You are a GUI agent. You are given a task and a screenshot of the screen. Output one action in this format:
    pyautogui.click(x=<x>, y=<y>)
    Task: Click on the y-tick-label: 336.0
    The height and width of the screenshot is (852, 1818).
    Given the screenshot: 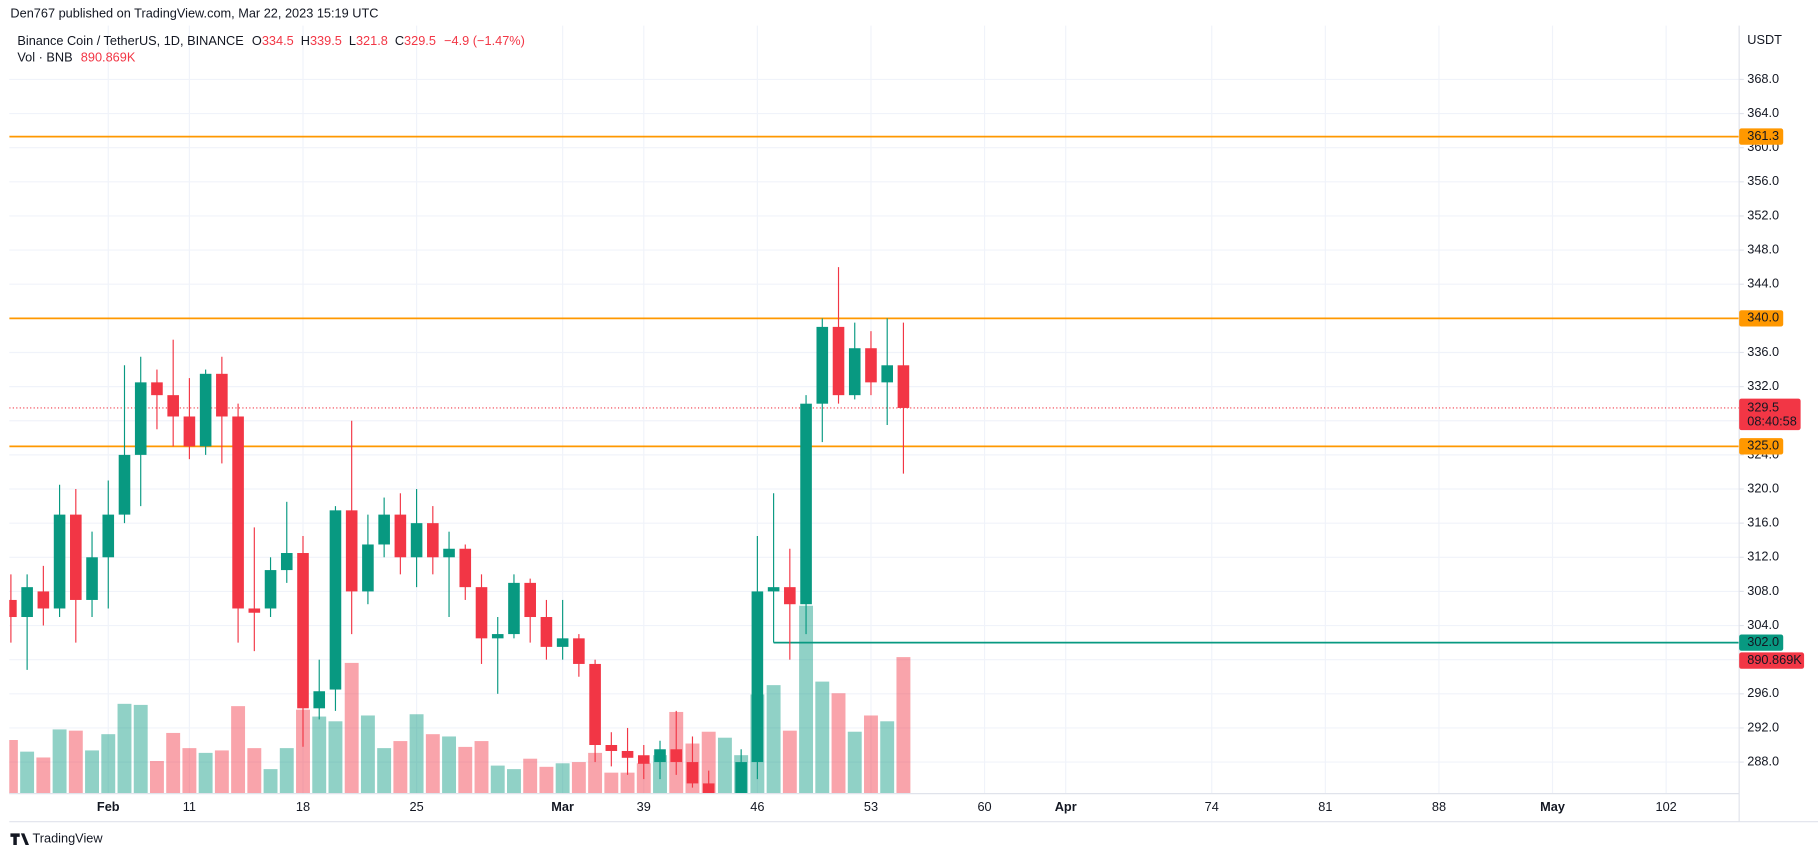 What is the action you would take?
    pyautogui.click(x=1763, y=351)
    